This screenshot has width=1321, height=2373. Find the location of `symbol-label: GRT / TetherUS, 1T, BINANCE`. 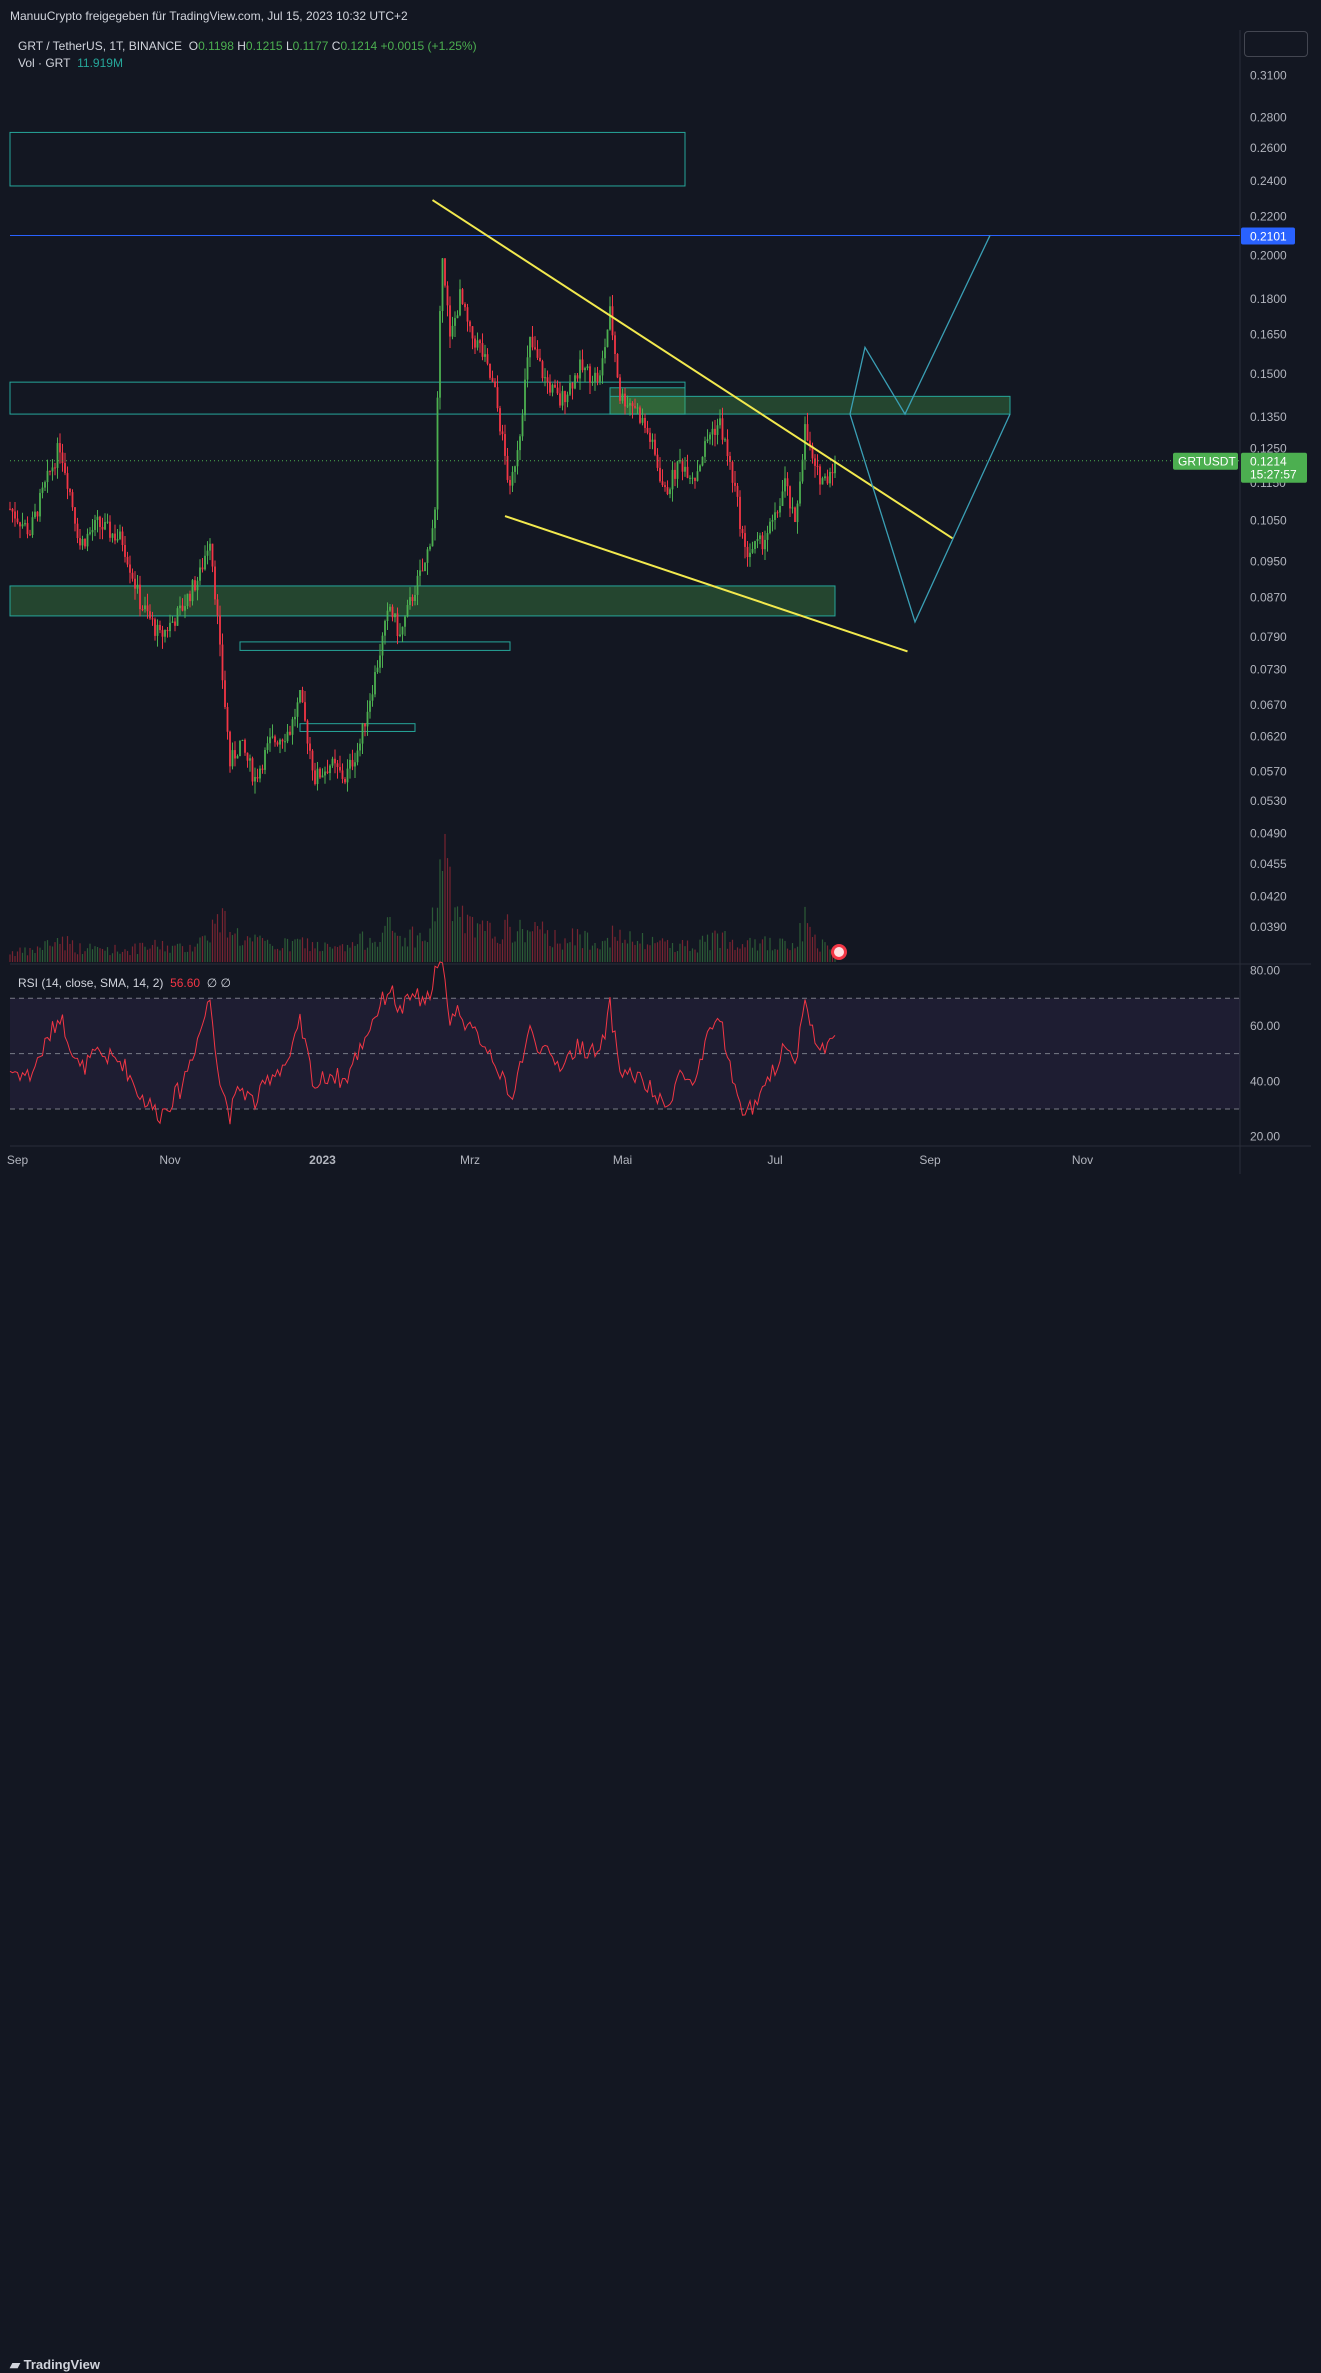

symbol-label: GRT / TetherUS, 1T, BINANCE is located at coordinates (100, 46).